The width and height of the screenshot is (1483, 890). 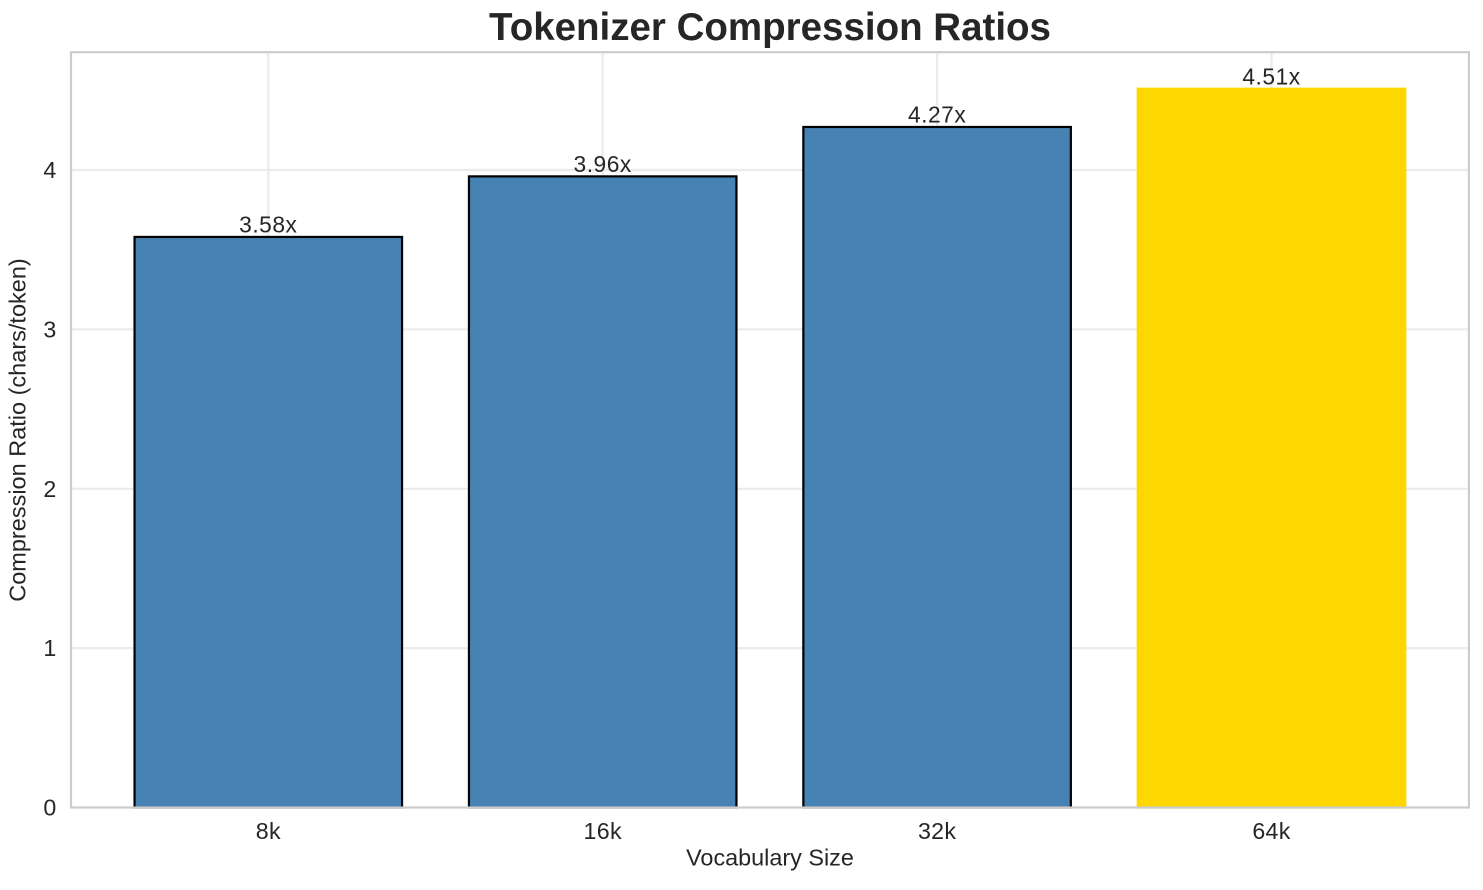 What do you see at coordinates (1271, 77) in the screenshot?
I see `svg-text: 4.51x` at bounding box center [1271, 77].